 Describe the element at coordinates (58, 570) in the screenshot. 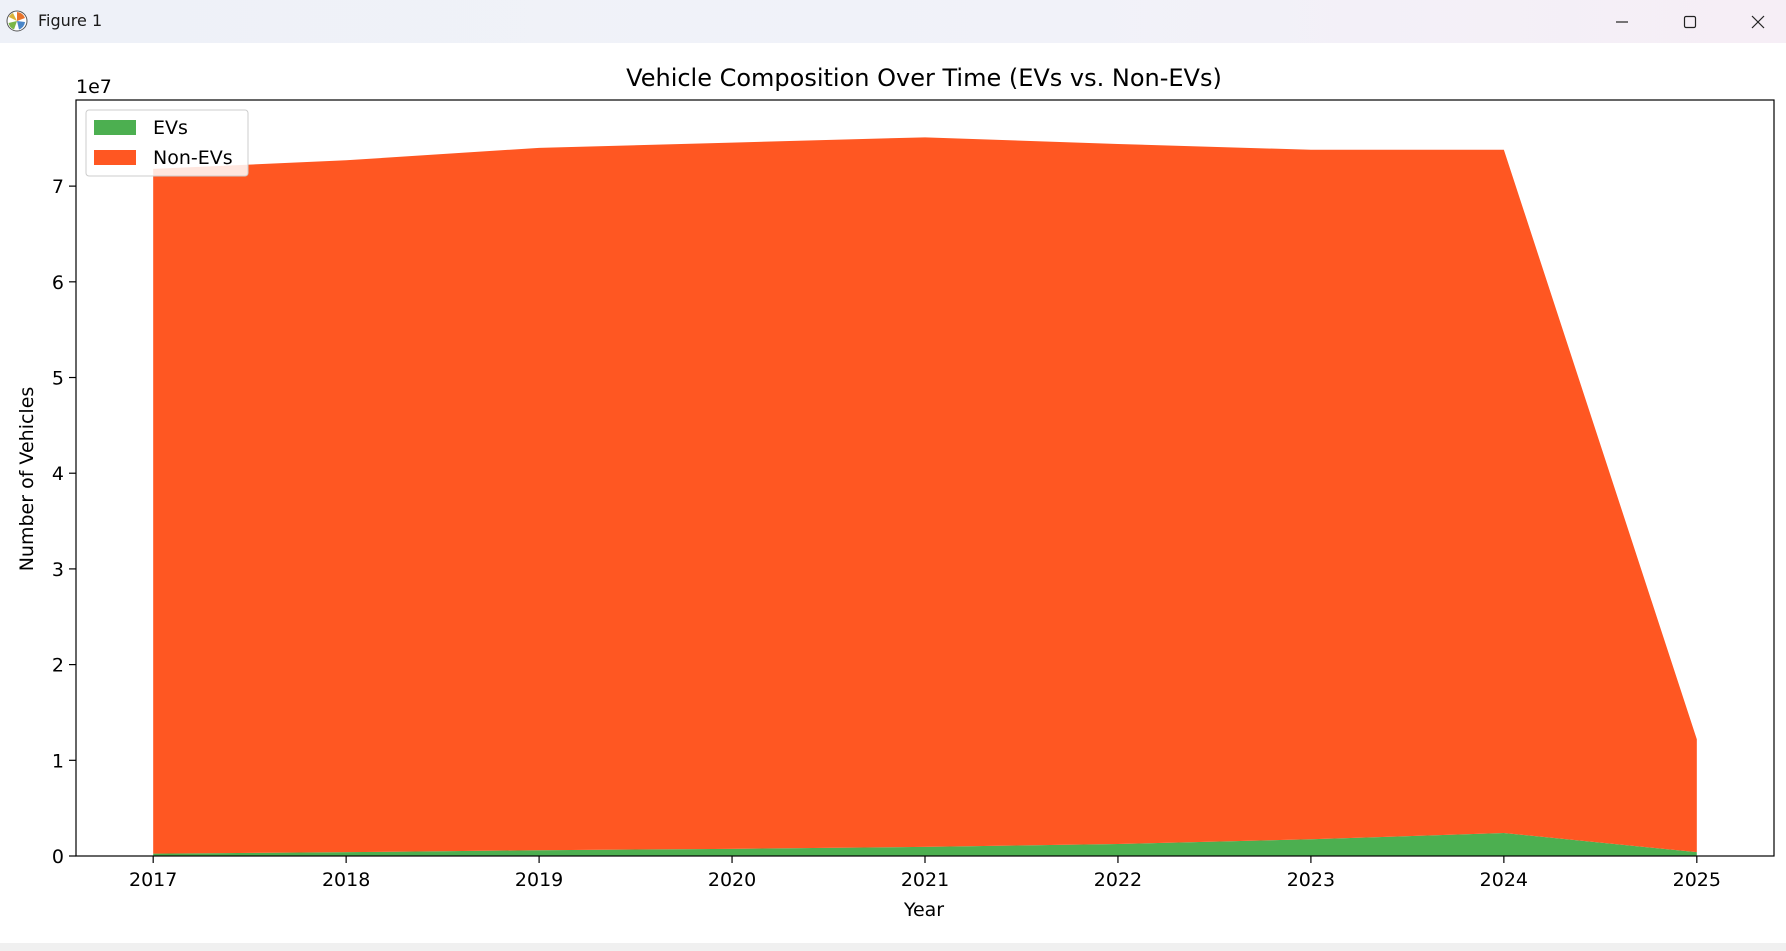

I see `y-tick-label: 3` at that location.